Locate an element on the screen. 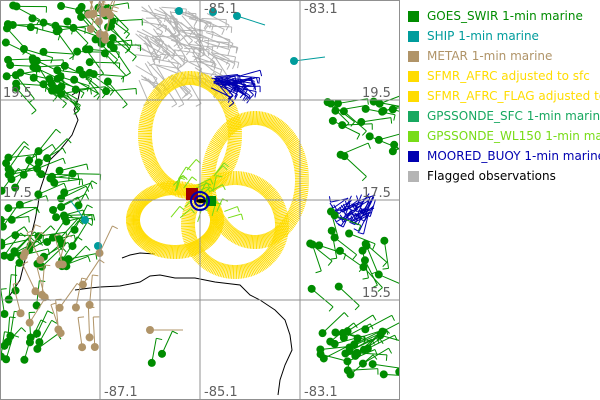 The height and width of the screenshot is (400, 600). legend-item-flagged: Flagged observations is located at coordinates (504, 176).